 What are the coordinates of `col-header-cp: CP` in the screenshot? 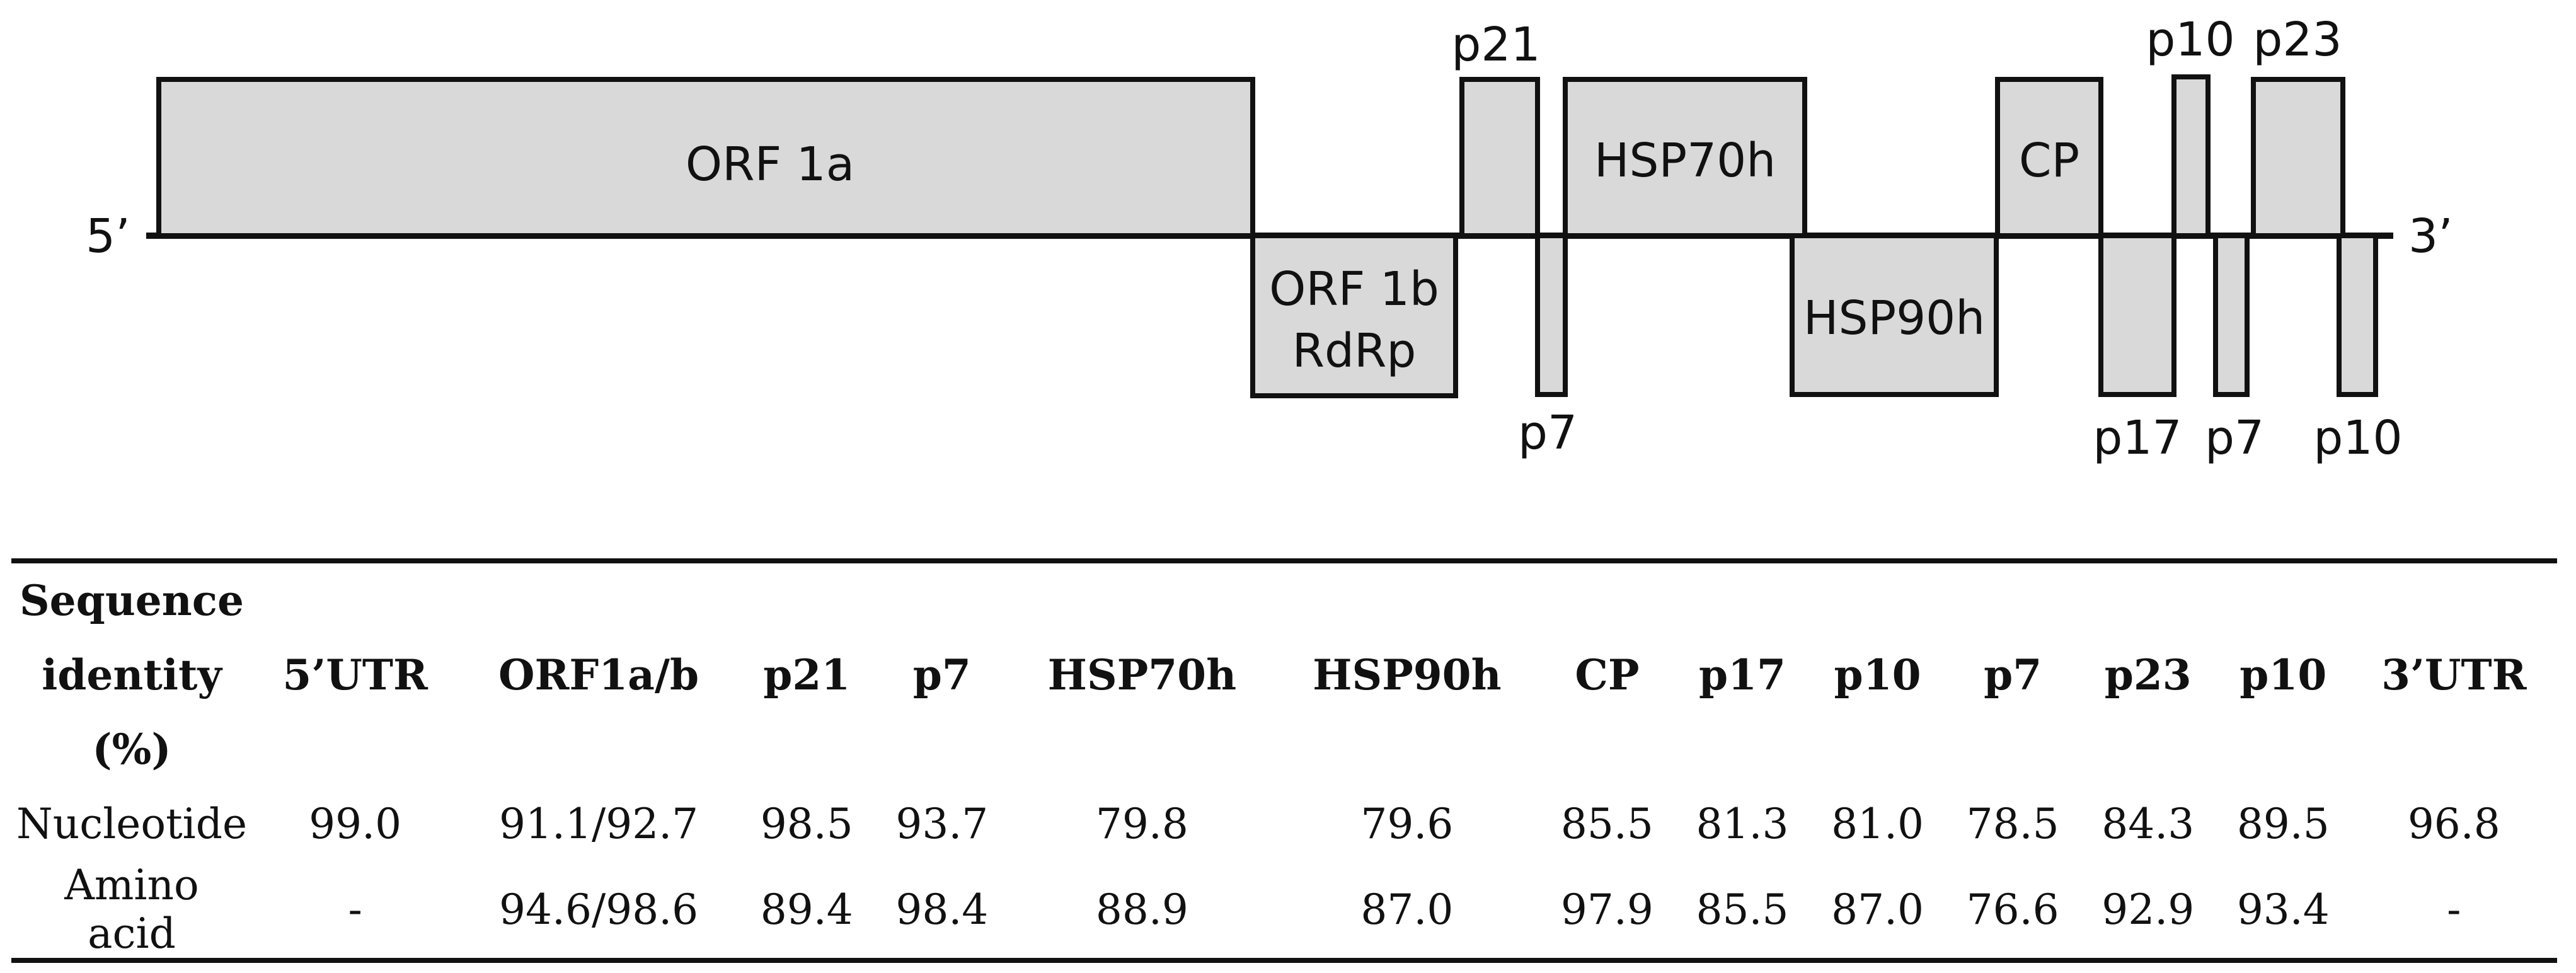 It's located at (1607, 675).